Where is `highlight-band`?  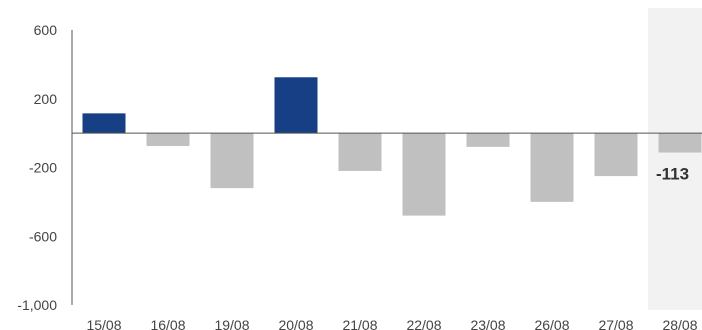 highlight-band is located at coordinates (675, 159).